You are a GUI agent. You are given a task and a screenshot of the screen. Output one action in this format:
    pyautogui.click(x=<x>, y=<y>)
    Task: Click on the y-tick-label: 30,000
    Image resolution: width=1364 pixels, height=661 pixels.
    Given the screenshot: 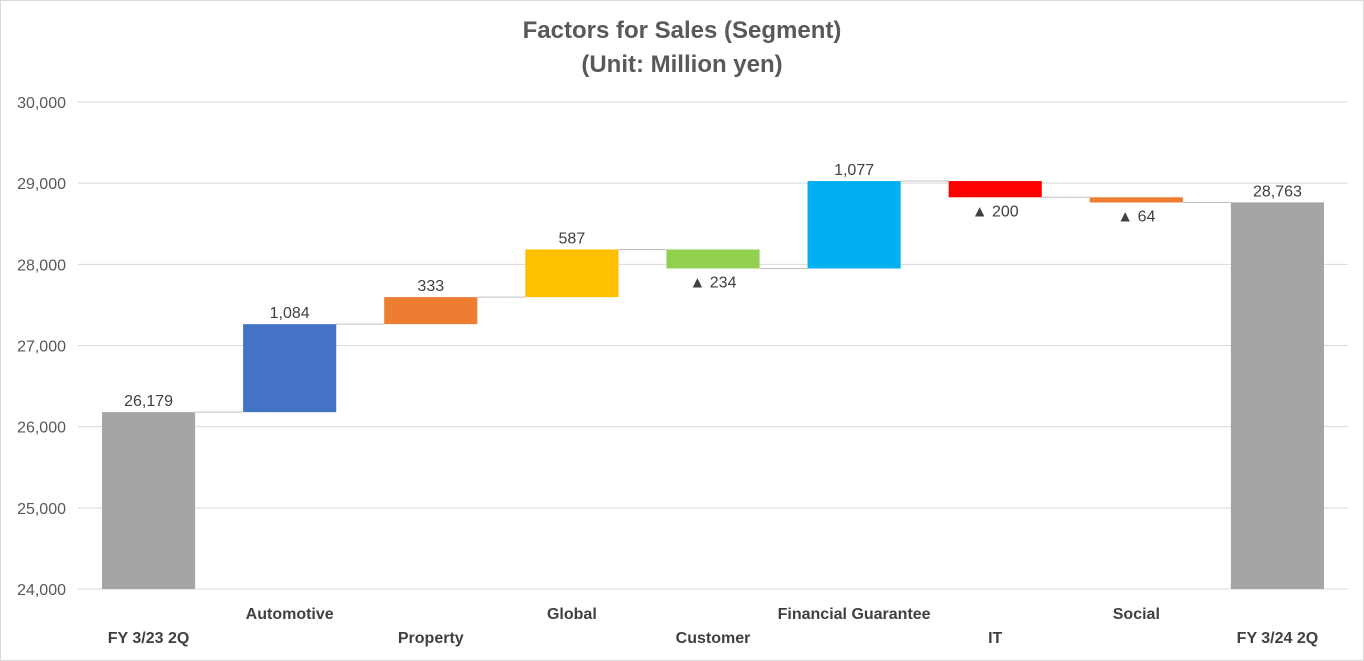 What is the action you would take?
    pyautogui.click(x=41, y=103)
    